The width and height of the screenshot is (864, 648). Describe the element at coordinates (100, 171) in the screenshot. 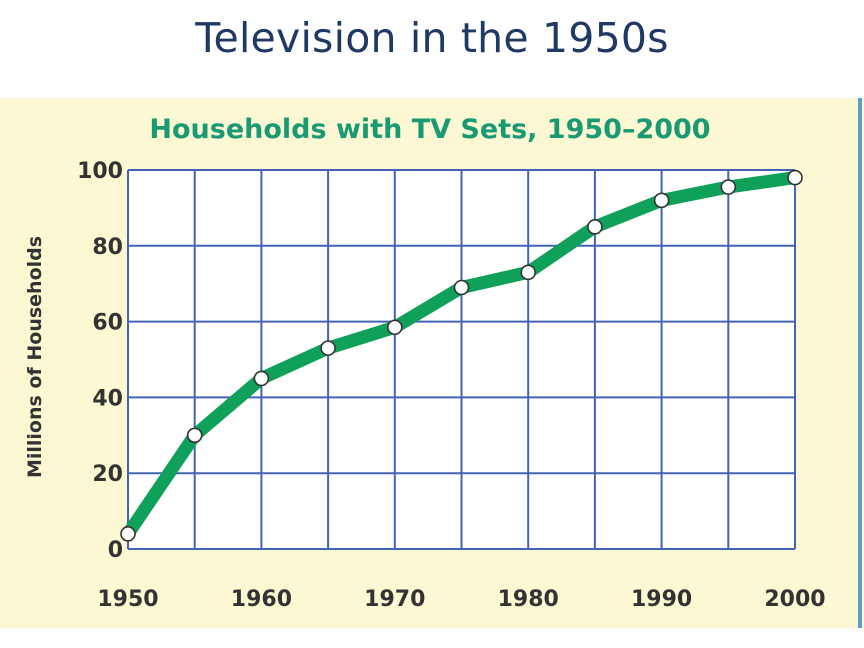

I see `y-tick-label: 100` at that location.